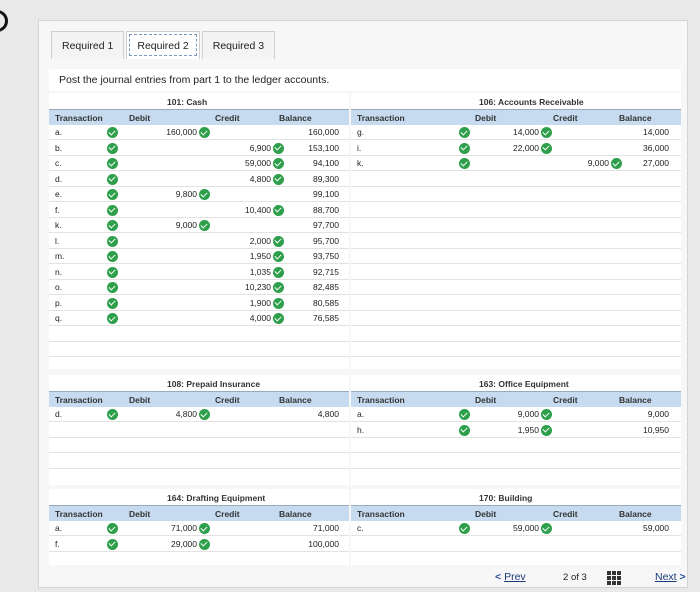  Describe the element at coordinates (526, 528) in the screenshot. I see `debit-cell: 59,000` at that location.